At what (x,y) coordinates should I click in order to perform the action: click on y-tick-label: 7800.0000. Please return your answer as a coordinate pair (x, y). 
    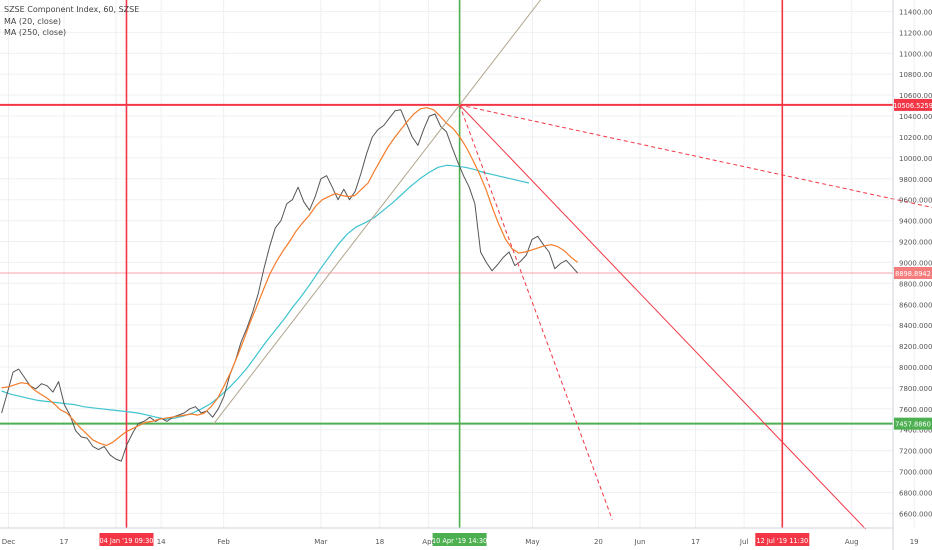
    Looking at the image, I should click on (915, 389).